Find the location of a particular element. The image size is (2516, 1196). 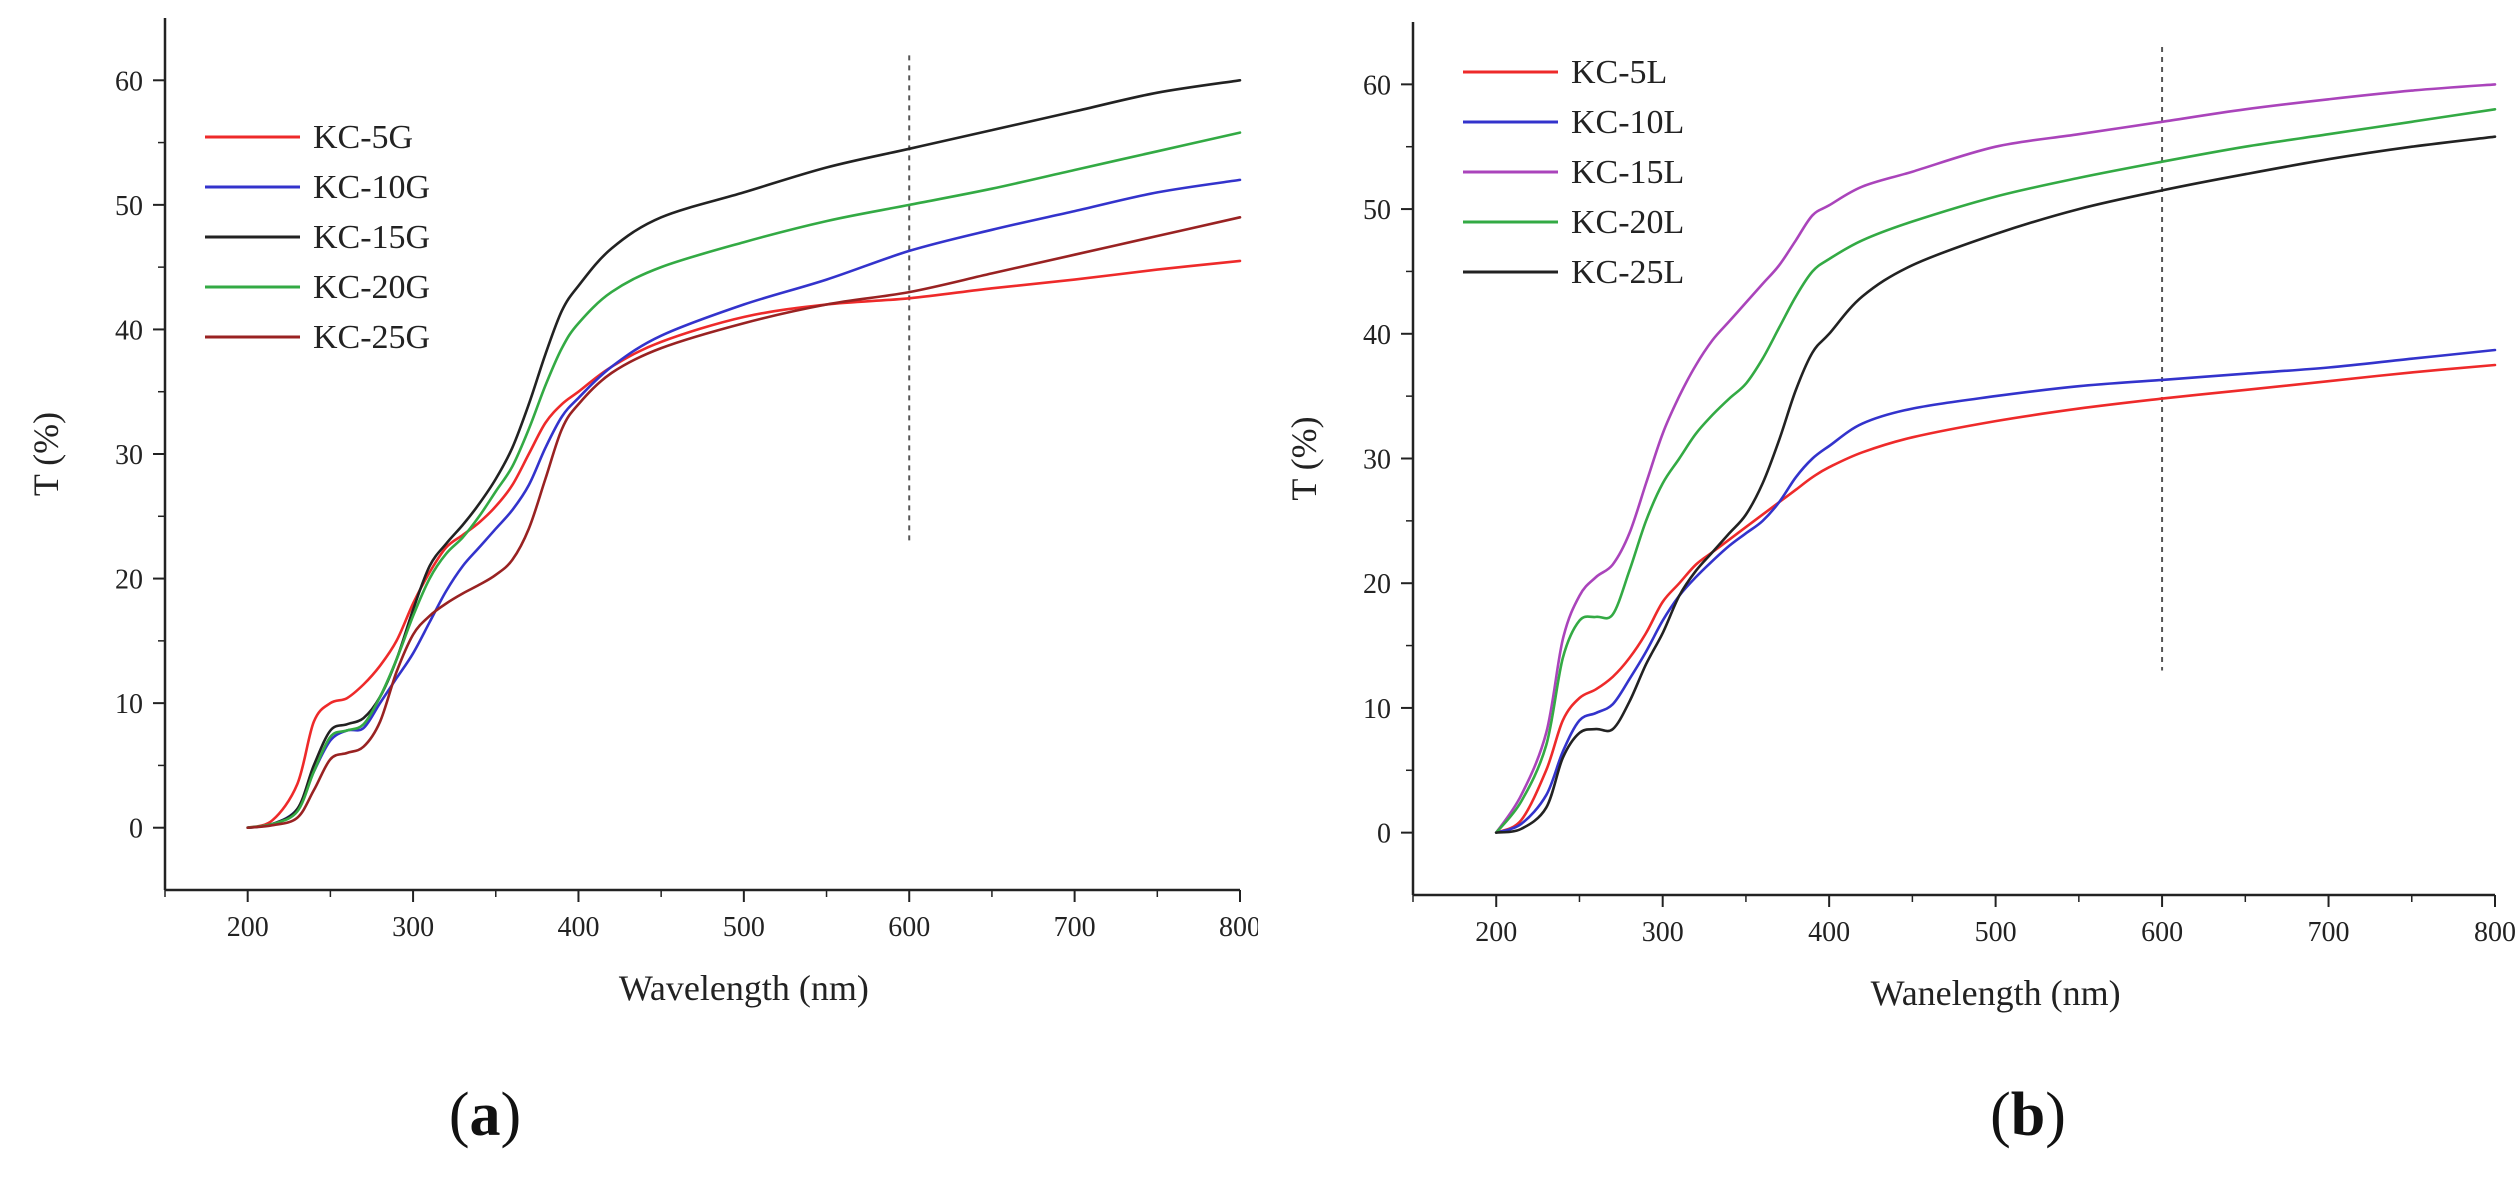

legend-label-kc-20g: KC-20G is located at coordinates (371, 287).